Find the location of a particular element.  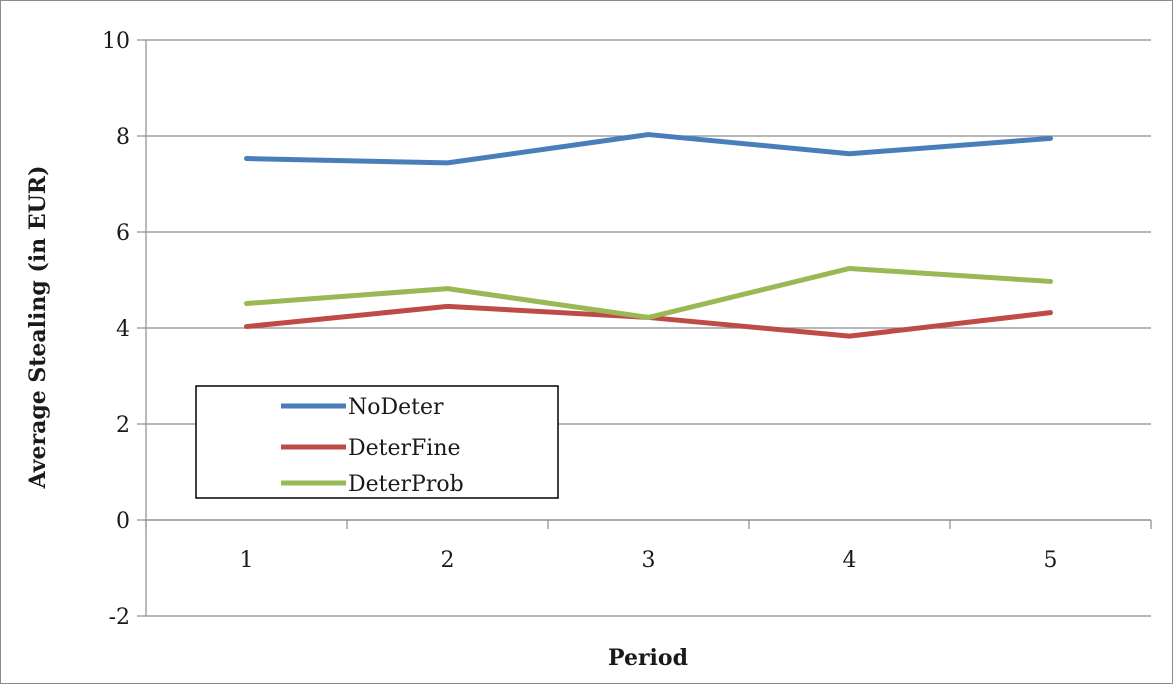

x-tick-label: 1 is located at coordinates (247, 560).